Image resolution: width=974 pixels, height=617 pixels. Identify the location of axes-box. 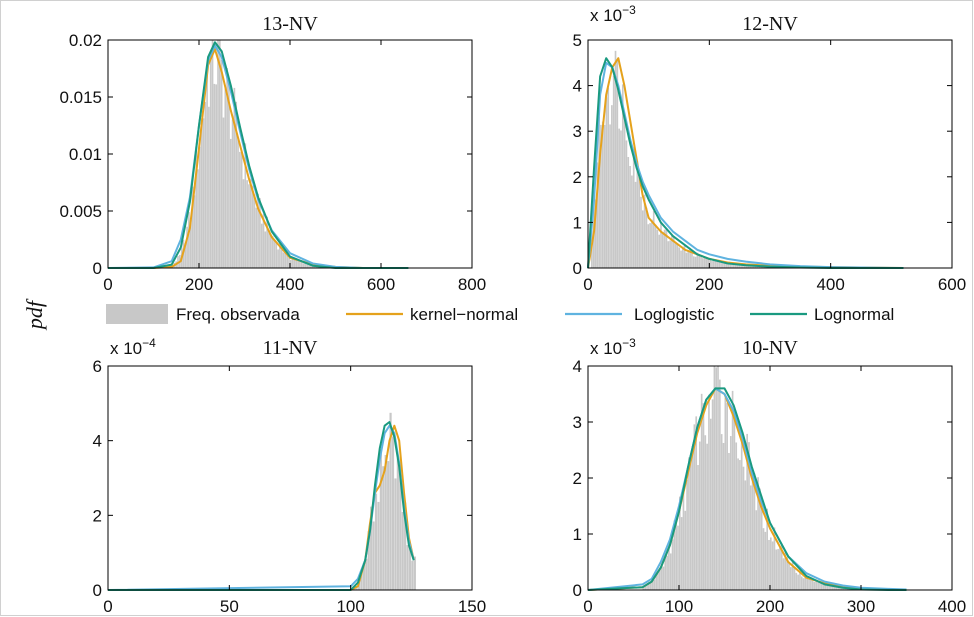
(290, 478).